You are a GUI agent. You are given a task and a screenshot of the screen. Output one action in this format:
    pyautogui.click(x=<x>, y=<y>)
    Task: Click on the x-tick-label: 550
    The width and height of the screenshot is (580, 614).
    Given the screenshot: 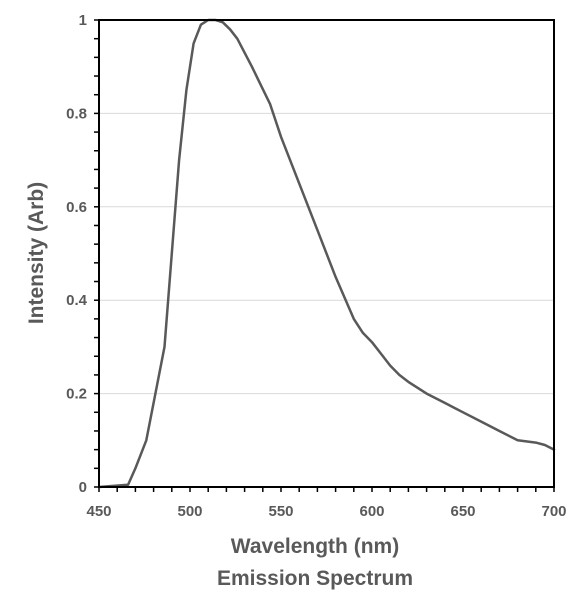 What is the action you would take?
    pyautogui.click(x=280, y=511)
    